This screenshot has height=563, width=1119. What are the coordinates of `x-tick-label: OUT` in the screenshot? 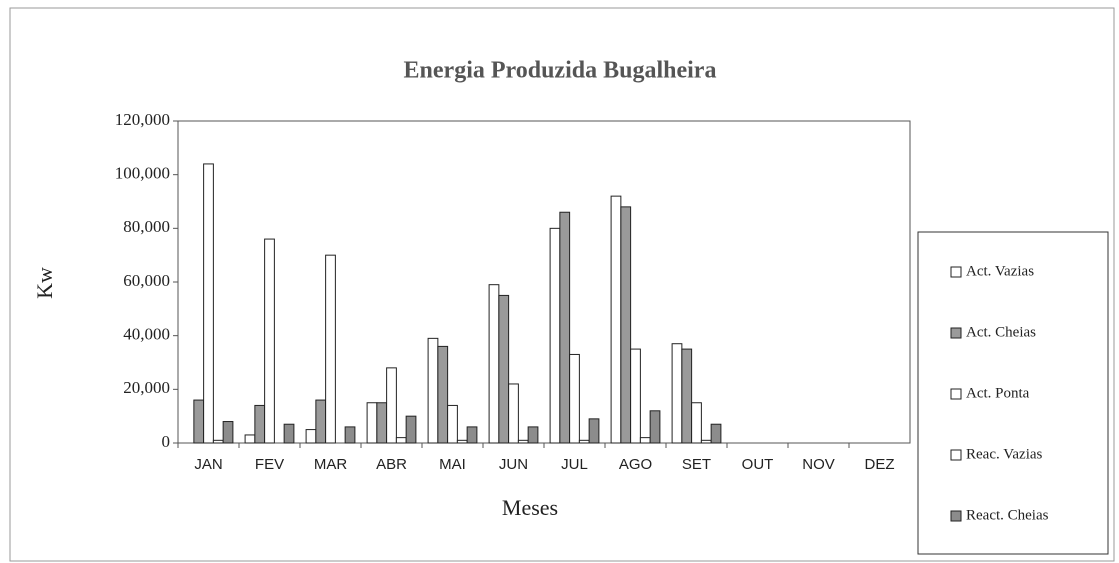 It's located at (758, 464).